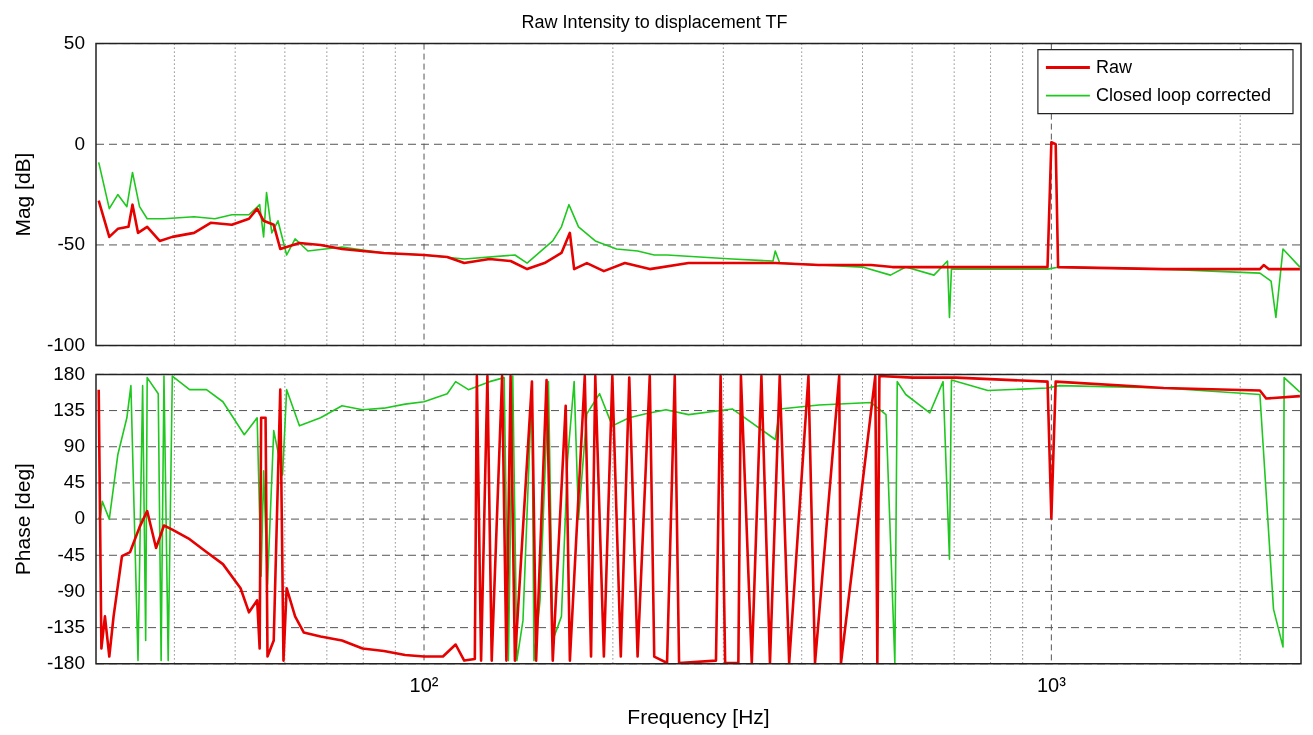 The width and height of the screenshot is (1313, 735). What do you see at coordinates (69, 409) in the screenshot?
I see `y-tick-label: 135` at bounding box center [69, 409].